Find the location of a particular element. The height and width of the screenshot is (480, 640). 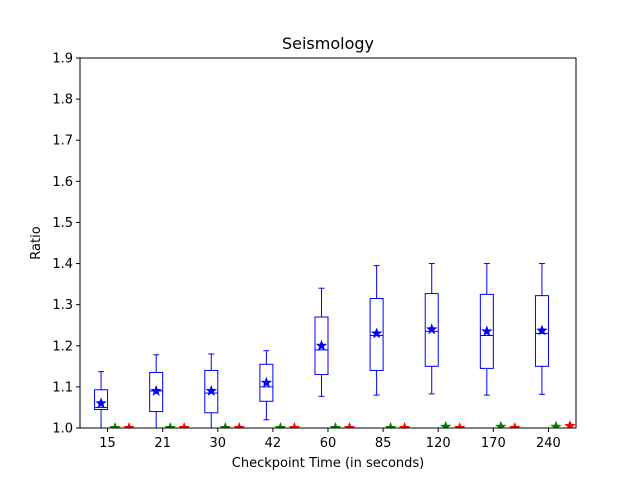

x-tick-label: 85 is located at coordinates (383, 443).